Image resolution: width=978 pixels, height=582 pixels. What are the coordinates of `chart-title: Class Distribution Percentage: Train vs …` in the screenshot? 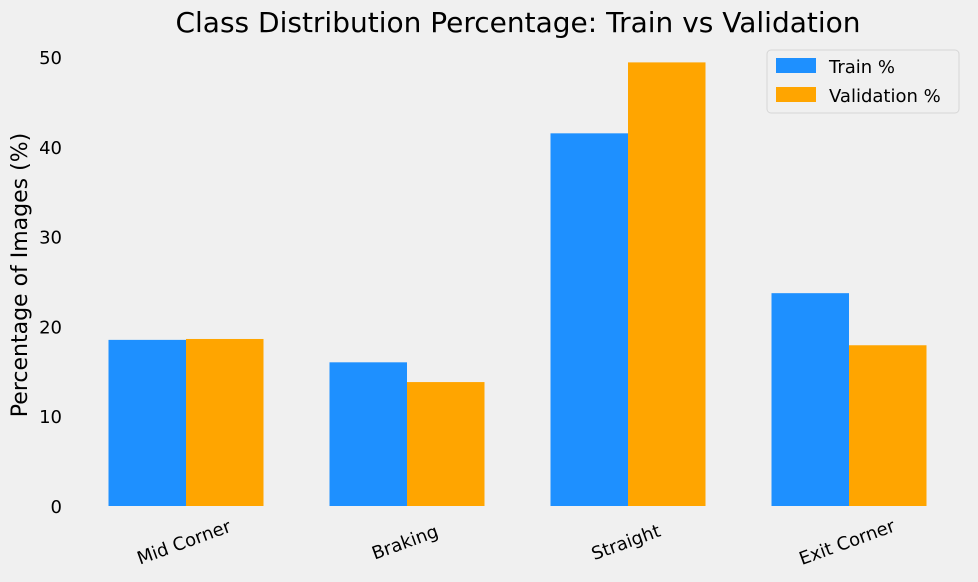 It's located at (517, 22).